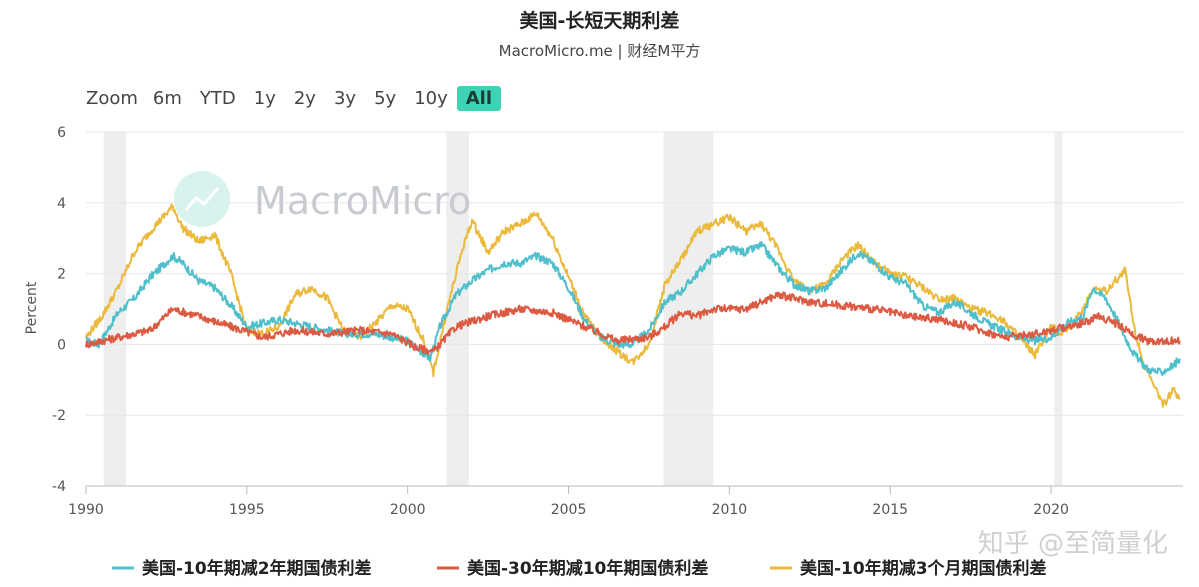  What do you see at coordinates (587, 568) in the screenshot?
I see `legend-label-1: 美国-30年期减10年期国债利差` at bounding box center [587, 568].